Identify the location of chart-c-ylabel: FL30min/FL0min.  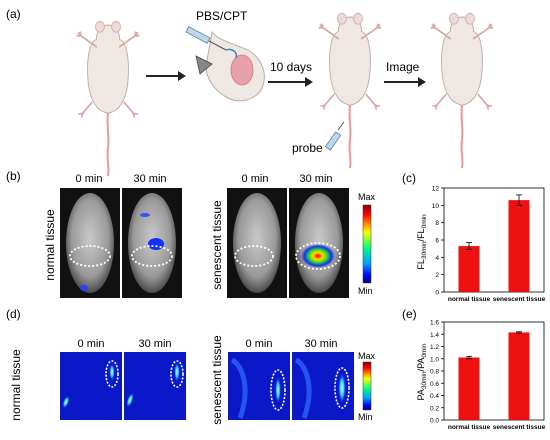
(422, 242).